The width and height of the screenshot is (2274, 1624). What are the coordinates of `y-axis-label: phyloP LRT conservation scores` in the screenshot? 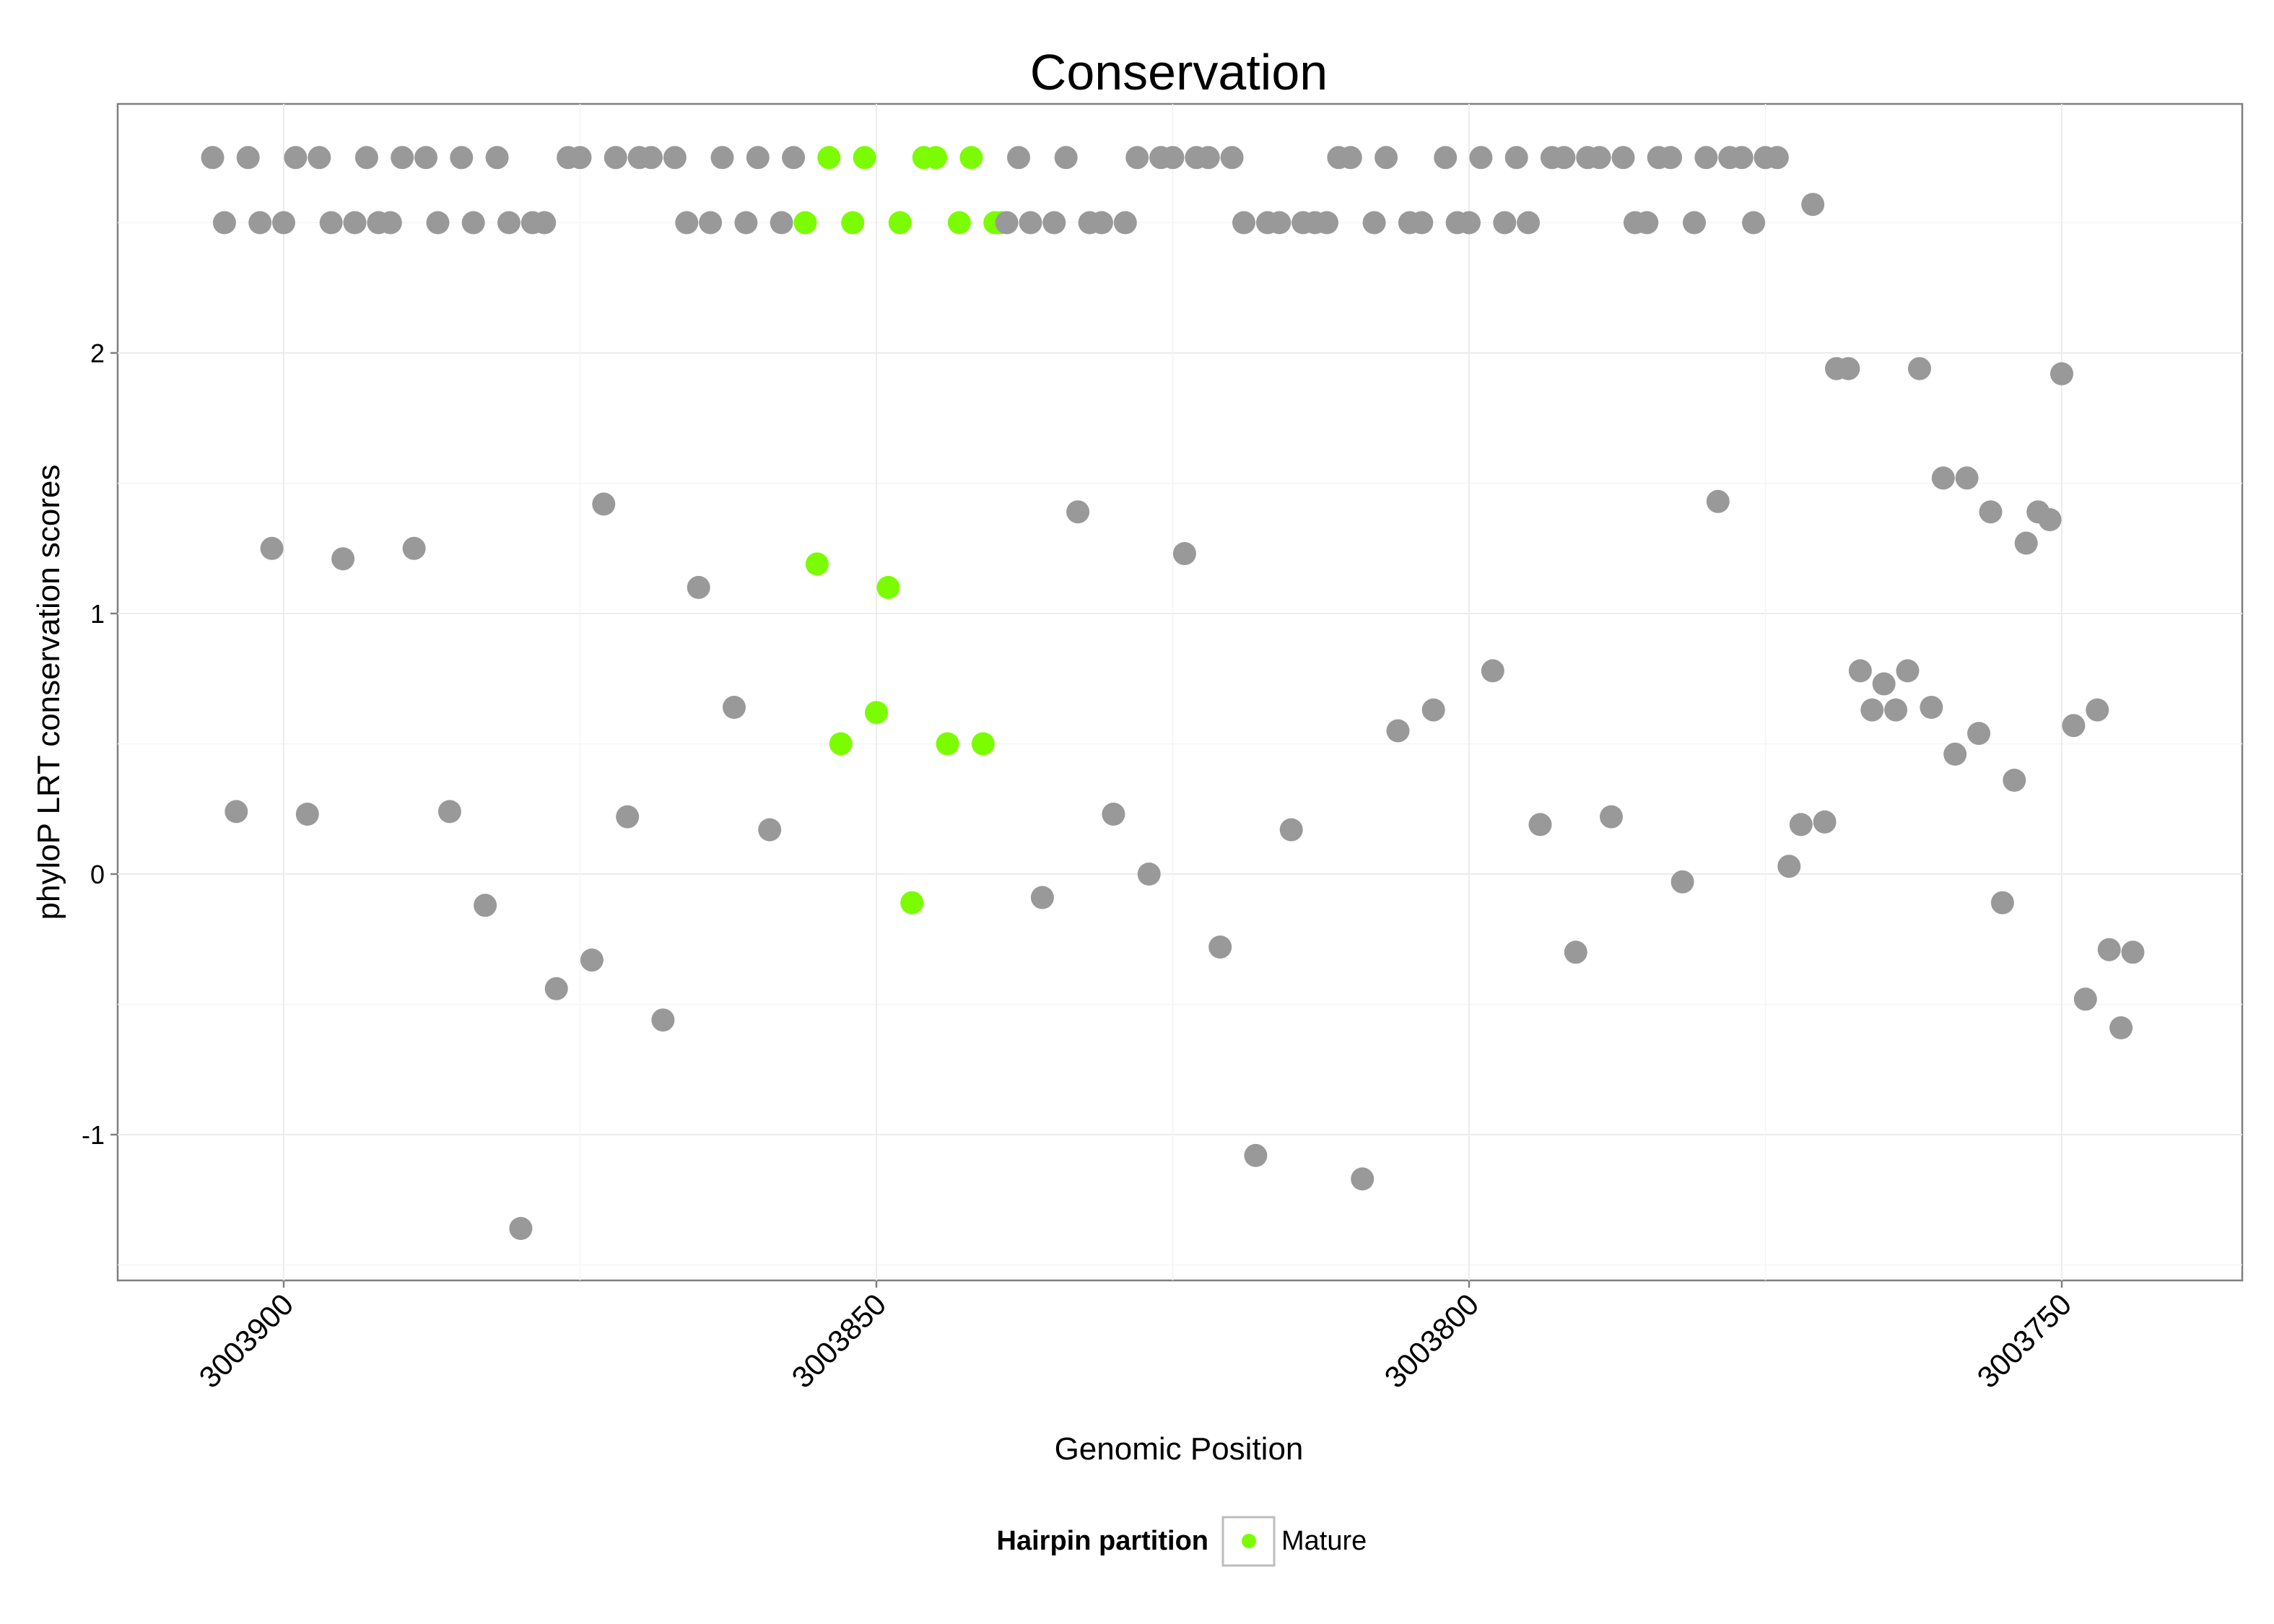 It's located at (48, 692).